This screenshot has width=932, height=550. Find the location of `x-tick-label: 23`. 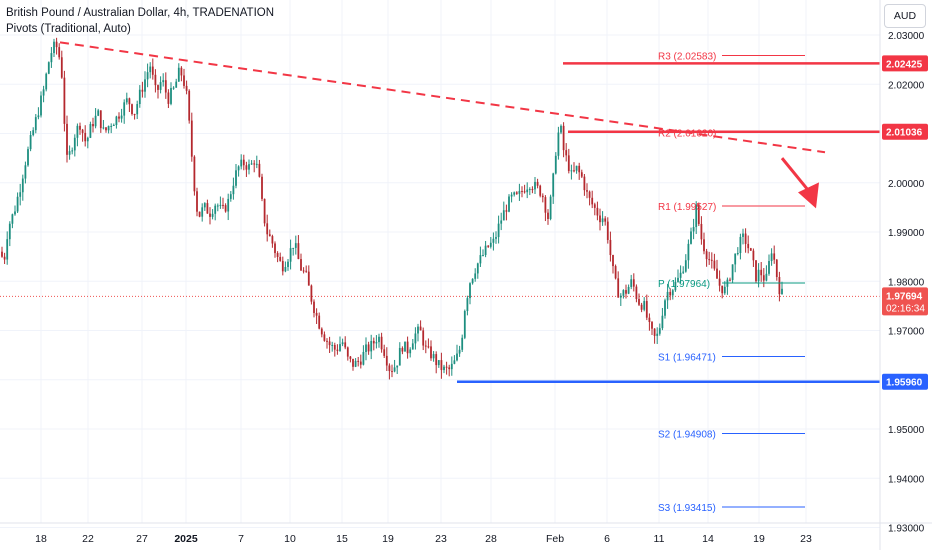

x-tick-label: 23 is located at coordinates (806, 539).